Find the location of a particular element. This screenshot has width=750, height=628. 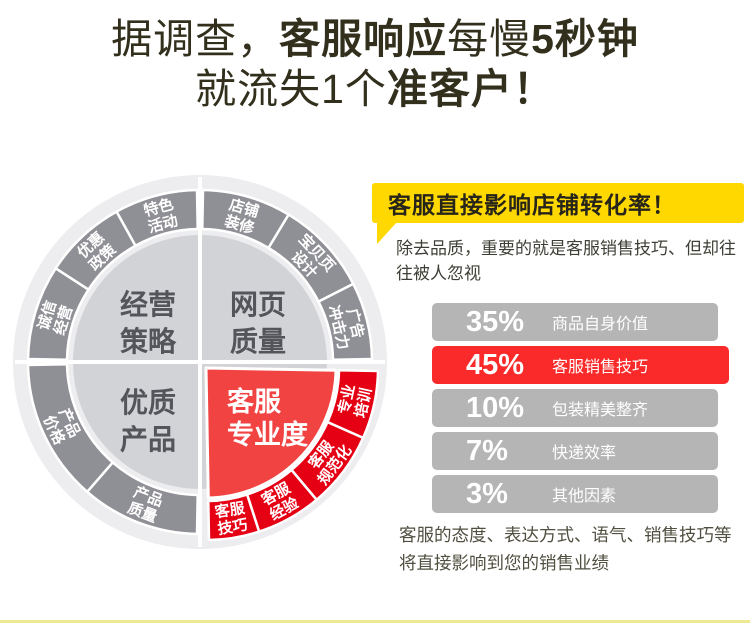

stat-bar-delivery: 7% 快递效率 is located at coordinates (575, 451).